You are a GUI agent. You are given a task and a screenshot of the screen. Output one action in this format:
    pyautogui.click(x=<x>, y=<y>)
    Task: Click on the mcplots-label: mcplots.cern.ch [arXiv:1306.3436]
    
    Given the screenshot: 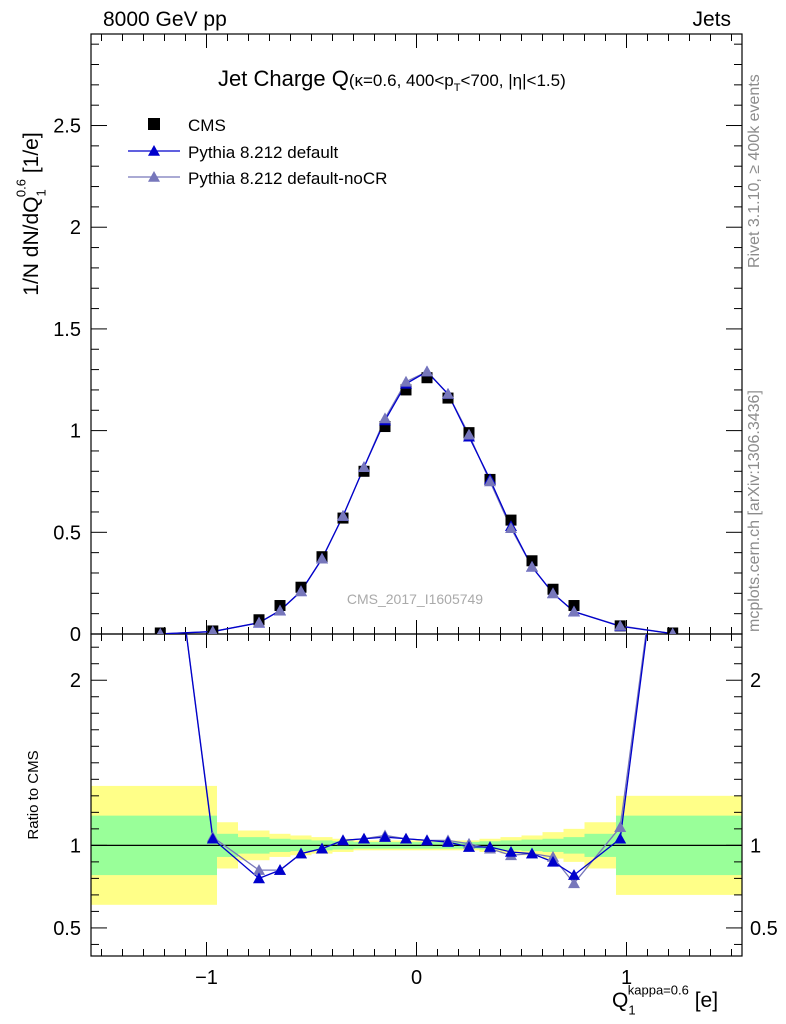 What is the action you would take?
    pyautogui.click(x=754, y=511)
    